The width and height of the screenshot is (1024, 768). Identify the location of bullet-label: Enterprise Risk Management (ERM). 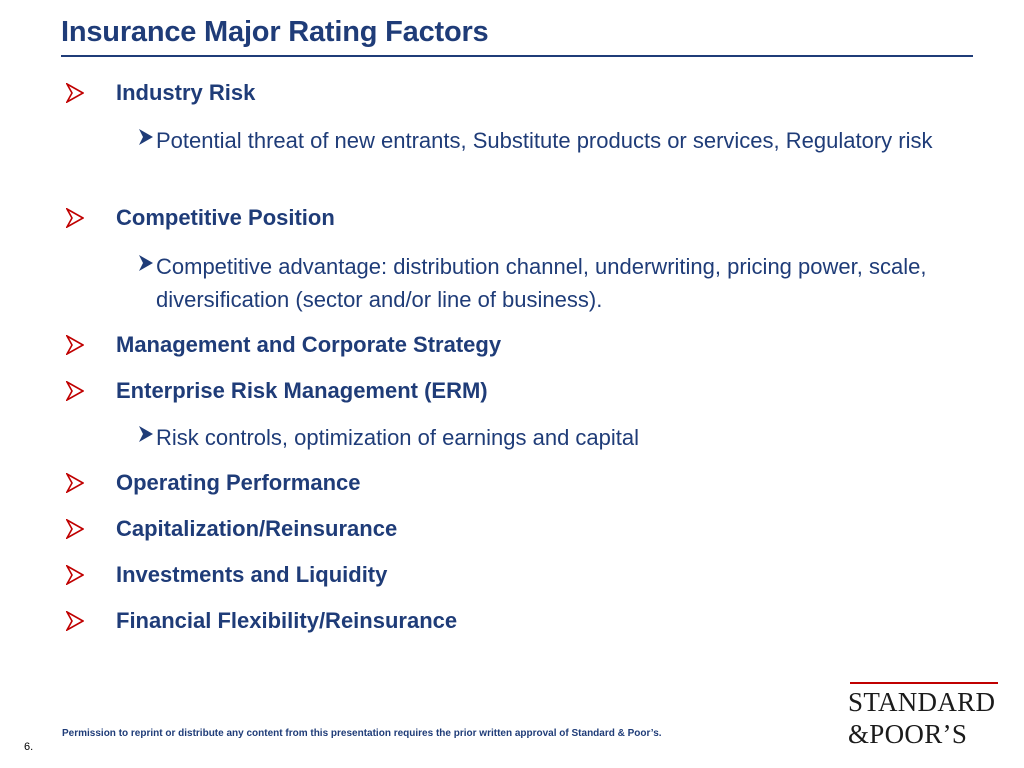
(302, 390).